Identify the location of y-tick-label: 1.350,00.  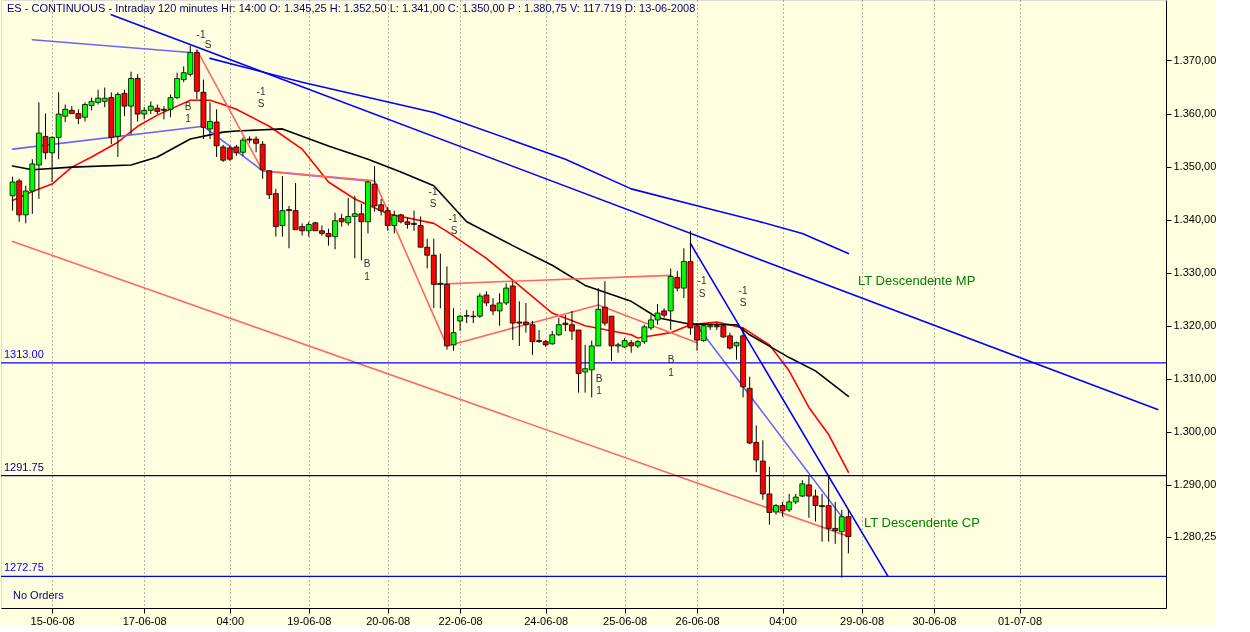
(1195, 166).